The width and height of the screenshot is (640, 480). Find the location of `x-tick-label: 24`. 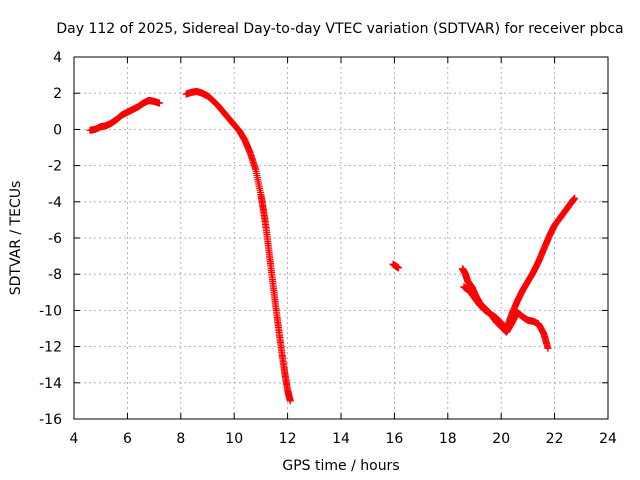

x-tick-label: 24 is located at coordinates (608, 439).